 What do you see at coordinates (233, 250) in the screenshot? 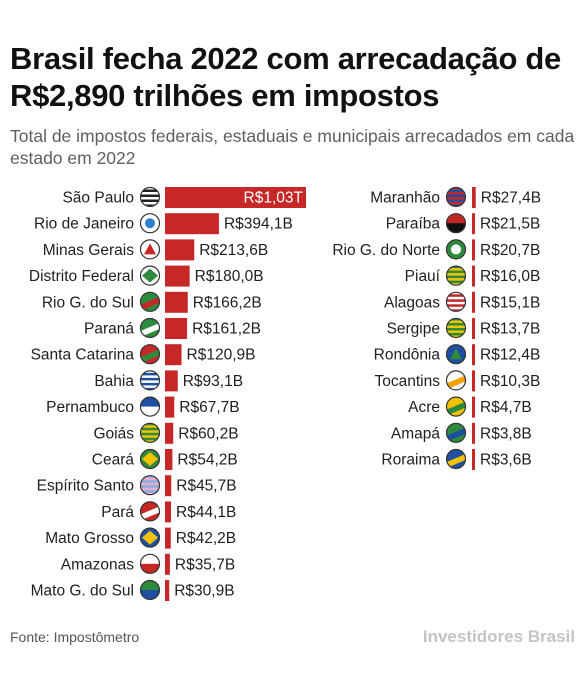
I see `data-label: R$213,6B` at bounding box center [233, 250].